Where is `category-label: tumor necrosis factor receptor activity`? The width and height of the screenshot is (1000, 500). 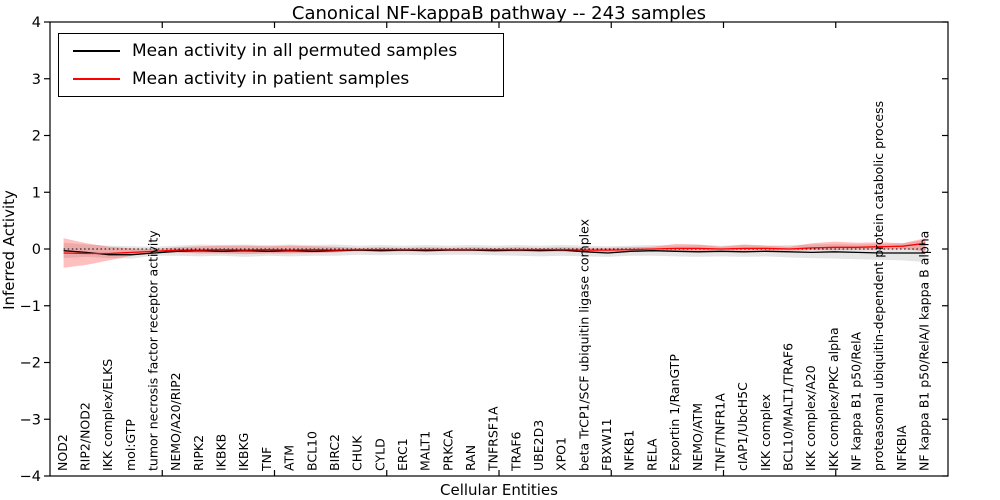
category-label: tumor necrosis factor receptor activity is located at coordinates (153, 350).